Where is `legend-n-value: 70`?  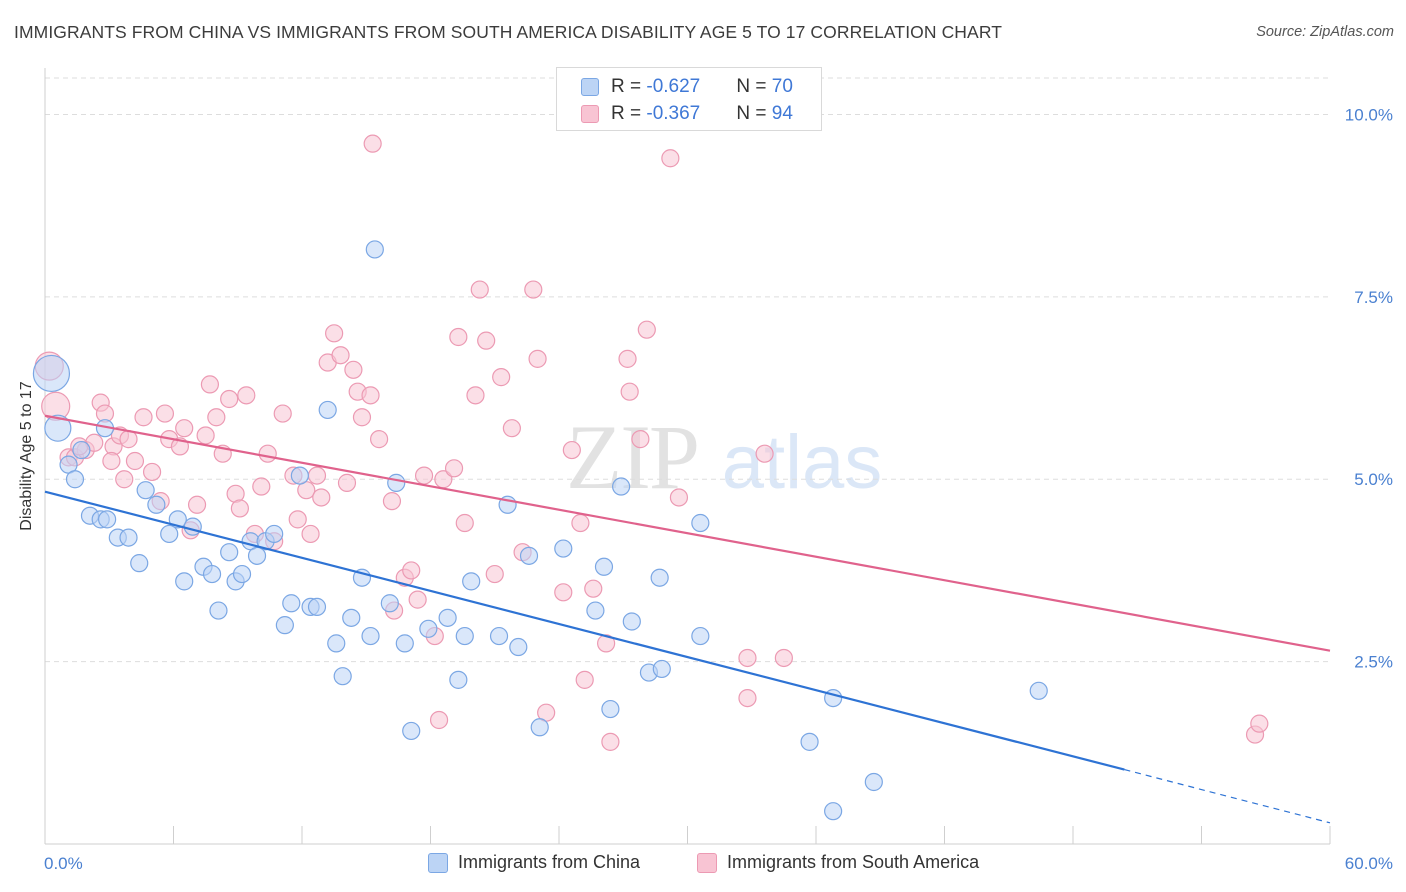
legend-n-value: 70 is located at coordinates (782, 86).